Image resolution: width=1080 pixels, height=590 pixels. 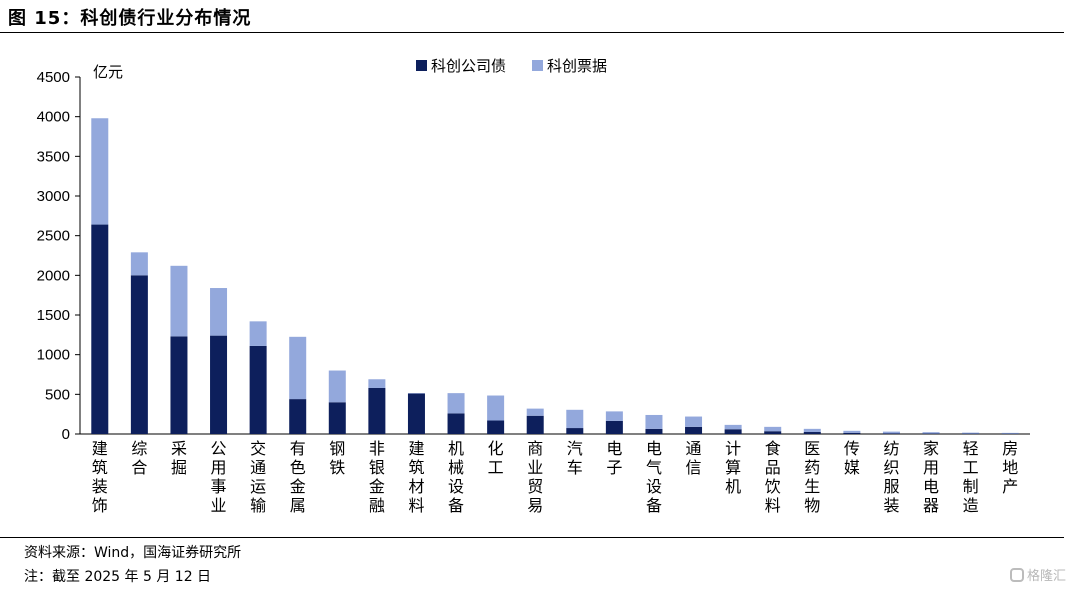 What do you see at coordinates (100, 486) in the screenshot?
I see `x-category-label: 装` at bounding box center [100, 486].